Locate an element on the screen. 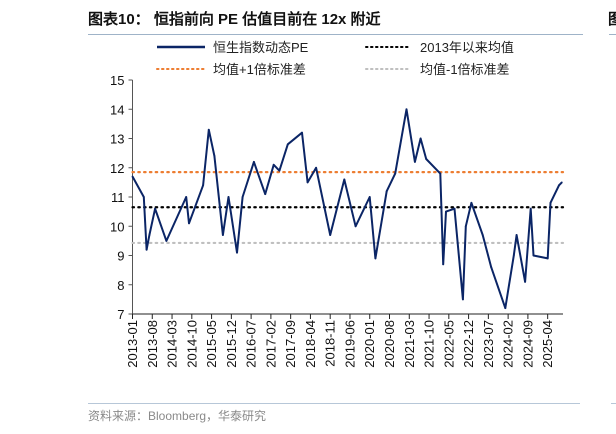 This screenshot has height=434, width=616. legend-label-plus1sd: 均值+1倍标准差 is located at coordinates (259, 69).